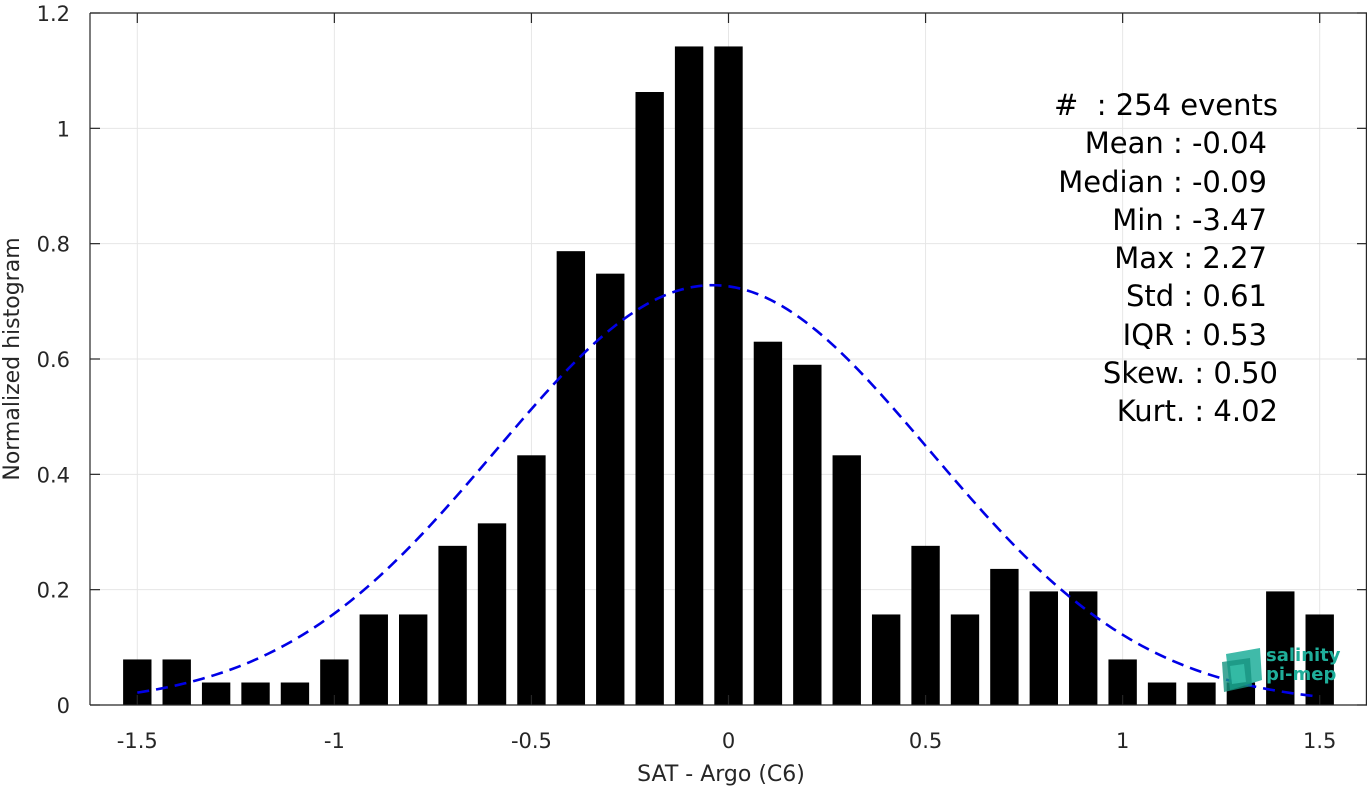  I want to click on stat-row: Mean : -0.04, so click(1139, 143).